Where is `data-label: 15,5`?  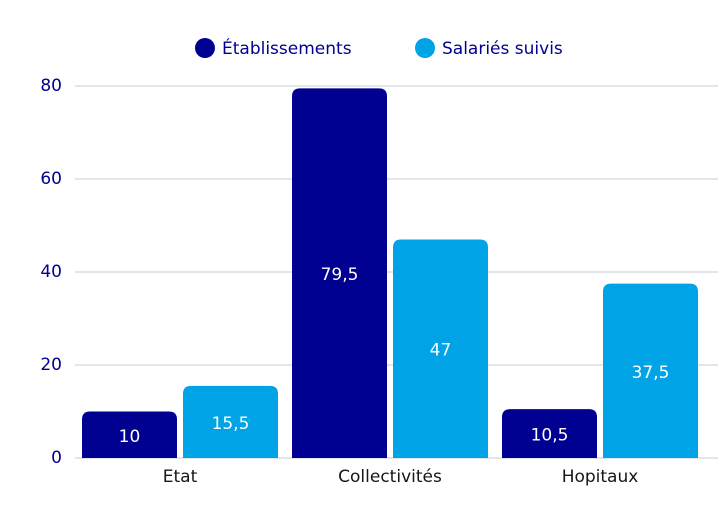
data-label: 15,5 is located at coordinates (231, 424).